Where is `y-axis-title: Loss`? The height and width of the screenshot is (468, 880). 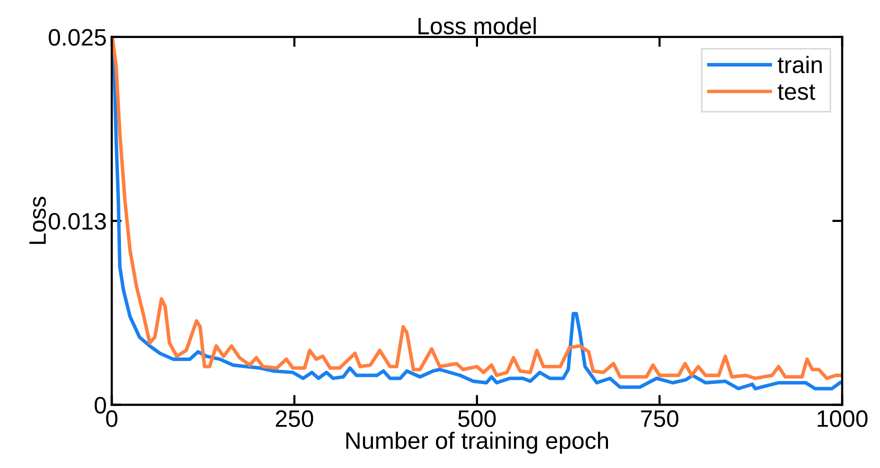 y-axis-title: Loss is located at coordinates (37, 220).